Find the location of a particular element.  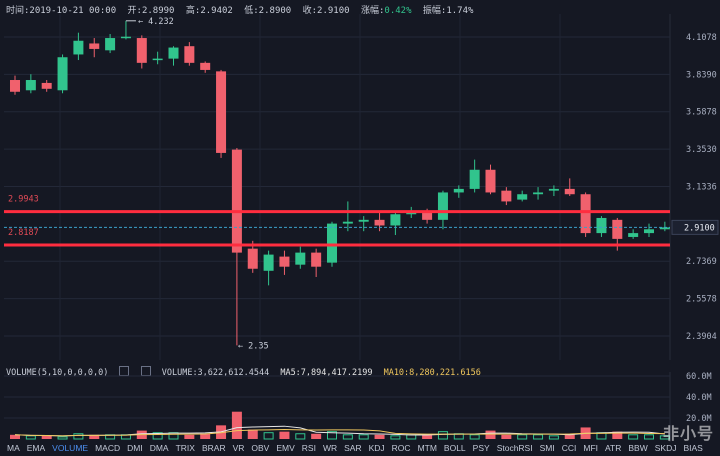

tab-roc: ROC is located at coordinates (401, 448).